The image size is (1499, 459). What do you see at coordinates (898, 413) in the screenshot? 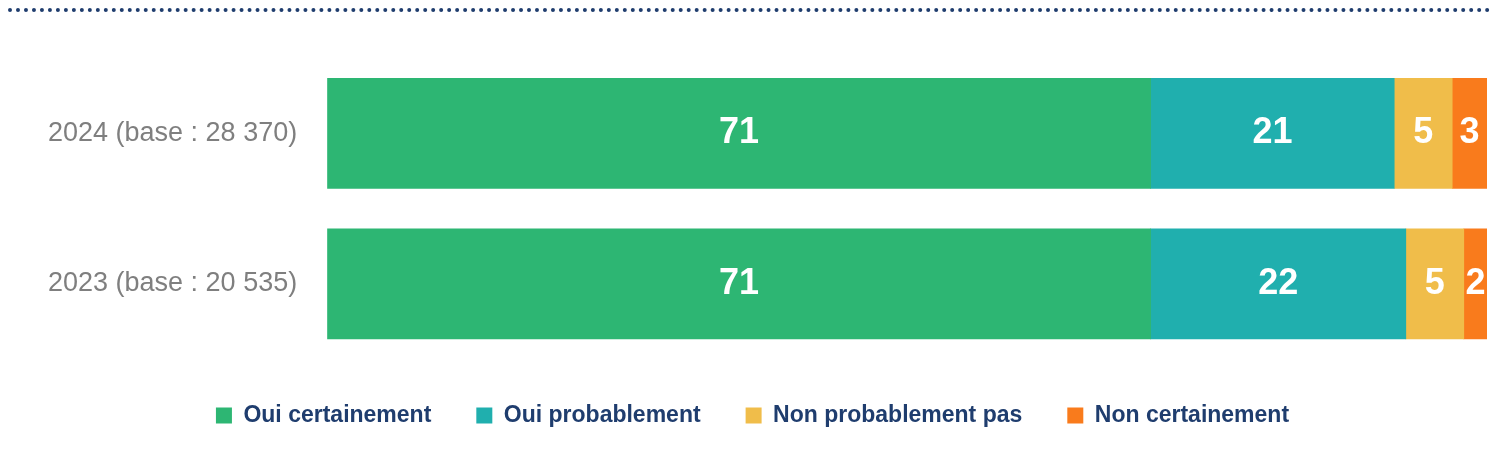
I see `legend-label: Non probablement pas` at bounding box center [898, 413].